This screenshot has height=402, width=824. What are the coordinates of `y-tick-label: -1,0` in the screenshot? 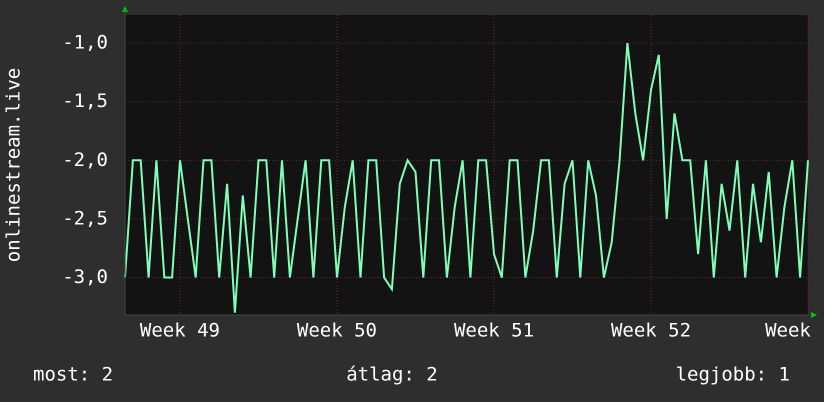 It's located at (85, 43).